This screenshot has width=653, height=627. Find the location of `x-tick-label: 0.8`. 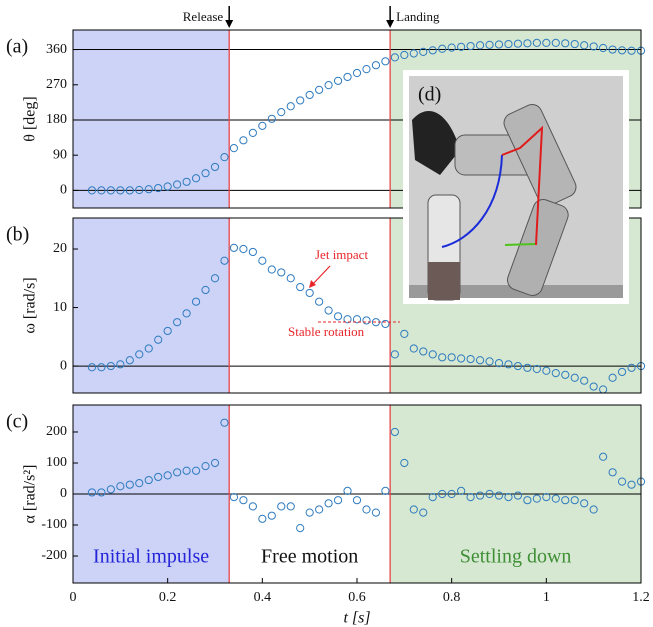

x-tick-label: 0.8 is located at coordinates (452, 597).